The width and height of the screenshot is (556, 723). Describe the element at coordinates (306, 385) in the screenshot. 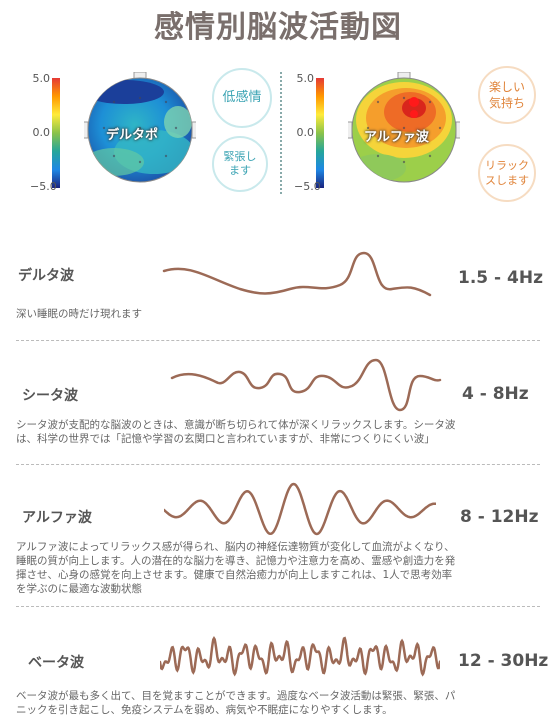

I see `theta-wave` at that location.